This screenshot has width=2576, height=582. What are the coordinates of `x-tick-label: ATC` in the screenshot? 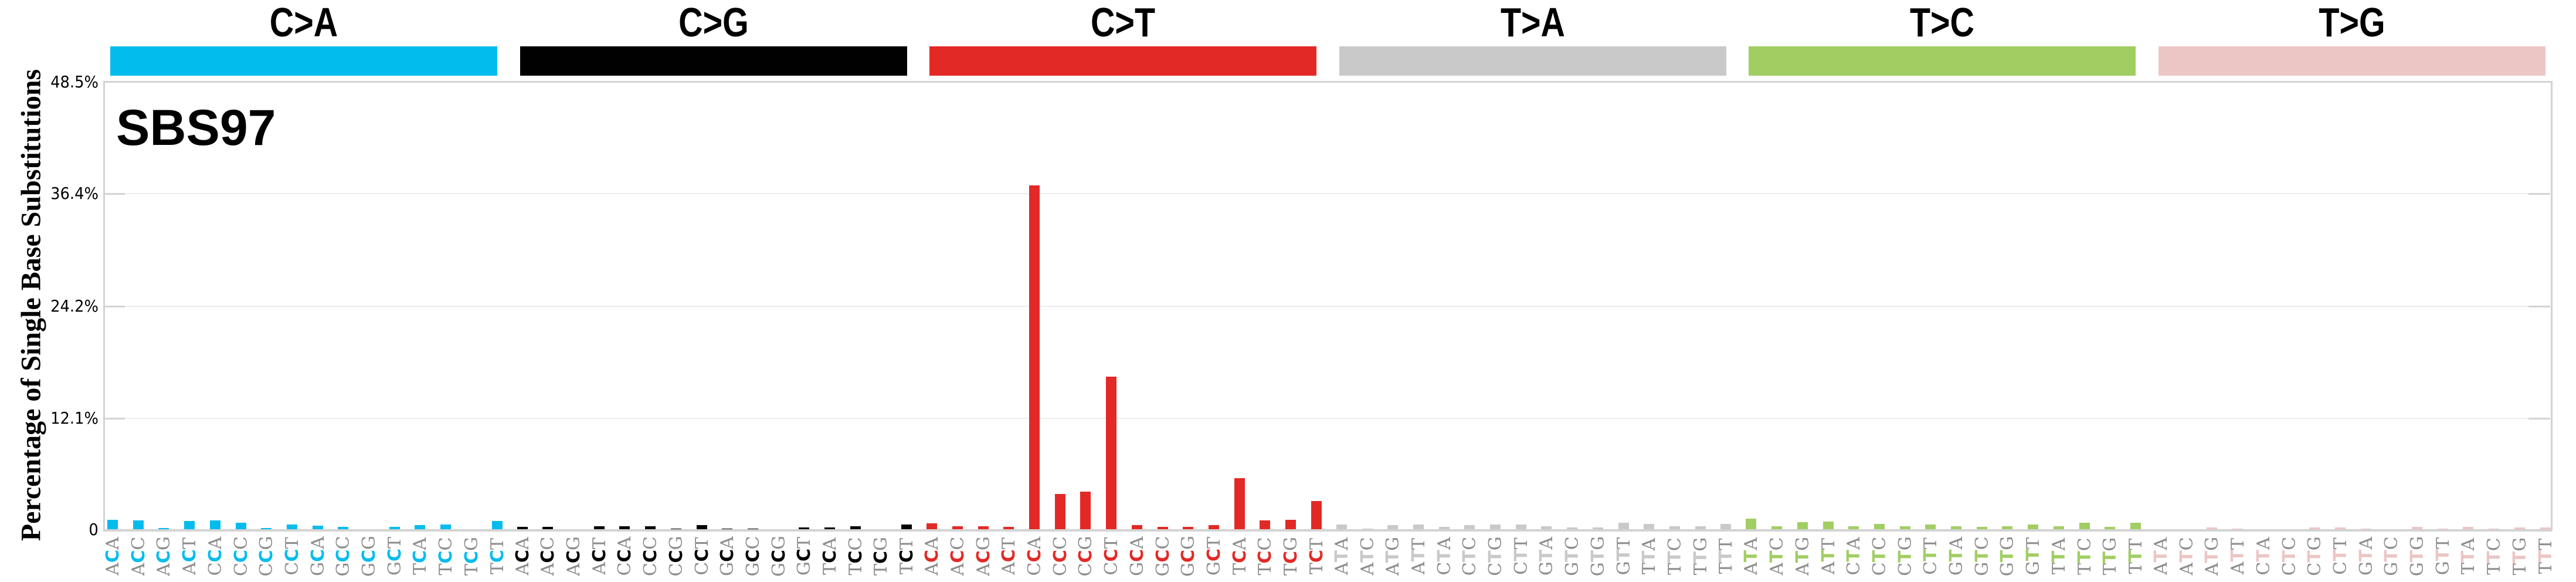 It's located at (1367, 556).